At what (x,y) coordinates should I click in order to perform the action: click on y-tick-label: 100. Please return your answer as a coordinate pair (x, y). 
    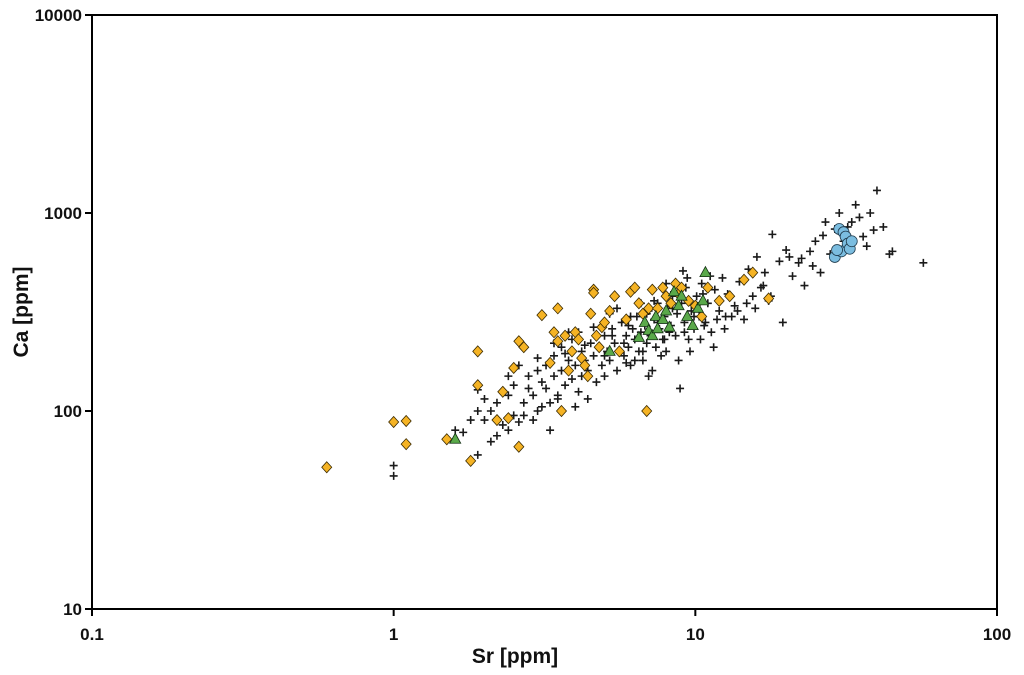
    Looking at the image, I should click on (68, 411).